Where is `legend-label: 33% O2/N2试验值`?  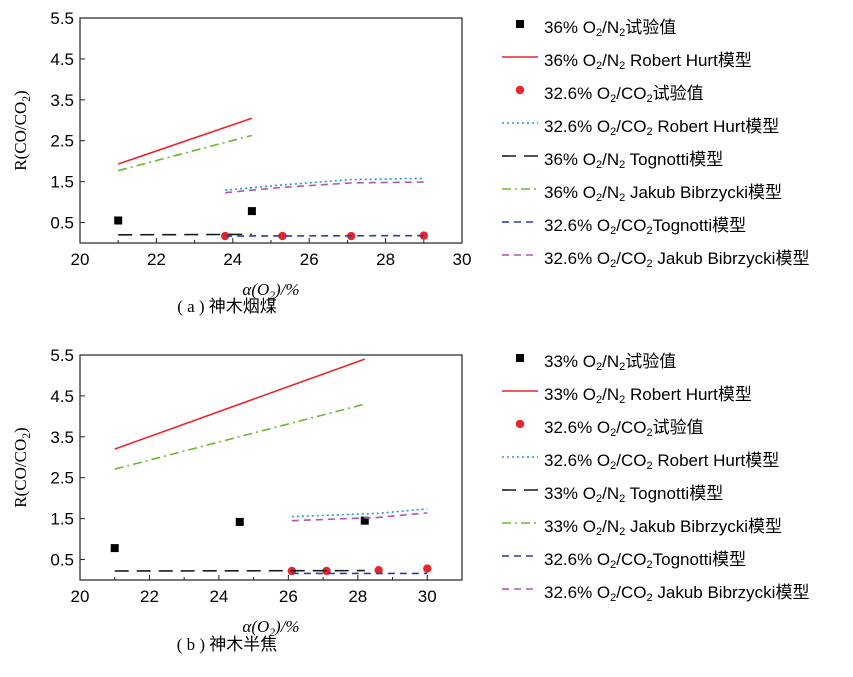
legend-label: 33% O2/N2试验值 is located at coordinates (610, 362).